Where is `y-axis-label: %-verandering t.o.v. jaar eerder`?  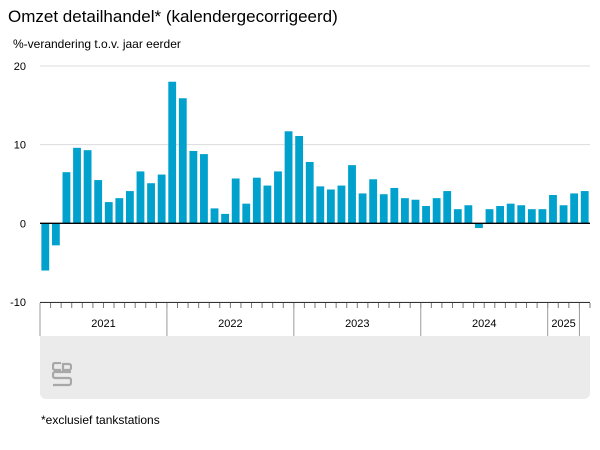 y-axis-label: %-verandering t.o.v. jaar eerder is located at coordinates (97, 44).